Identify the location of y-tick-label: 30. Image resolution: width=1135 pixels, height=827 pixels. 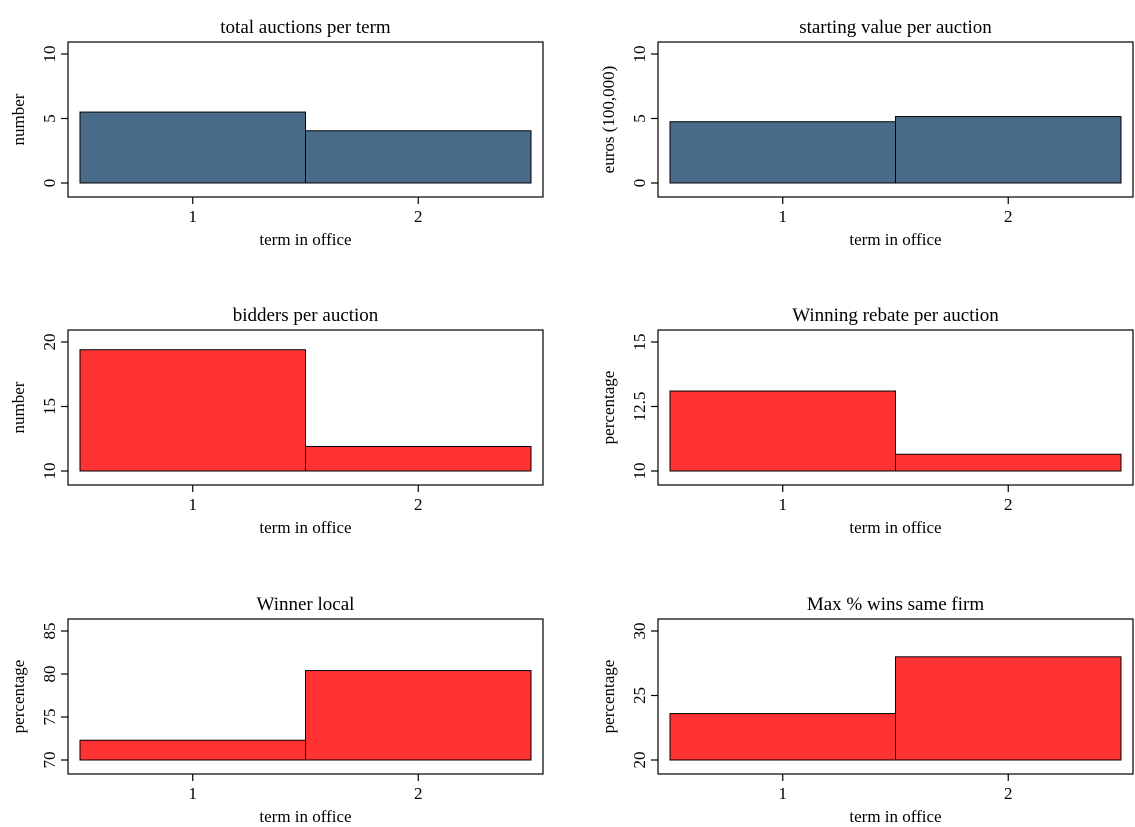
(639, 631).